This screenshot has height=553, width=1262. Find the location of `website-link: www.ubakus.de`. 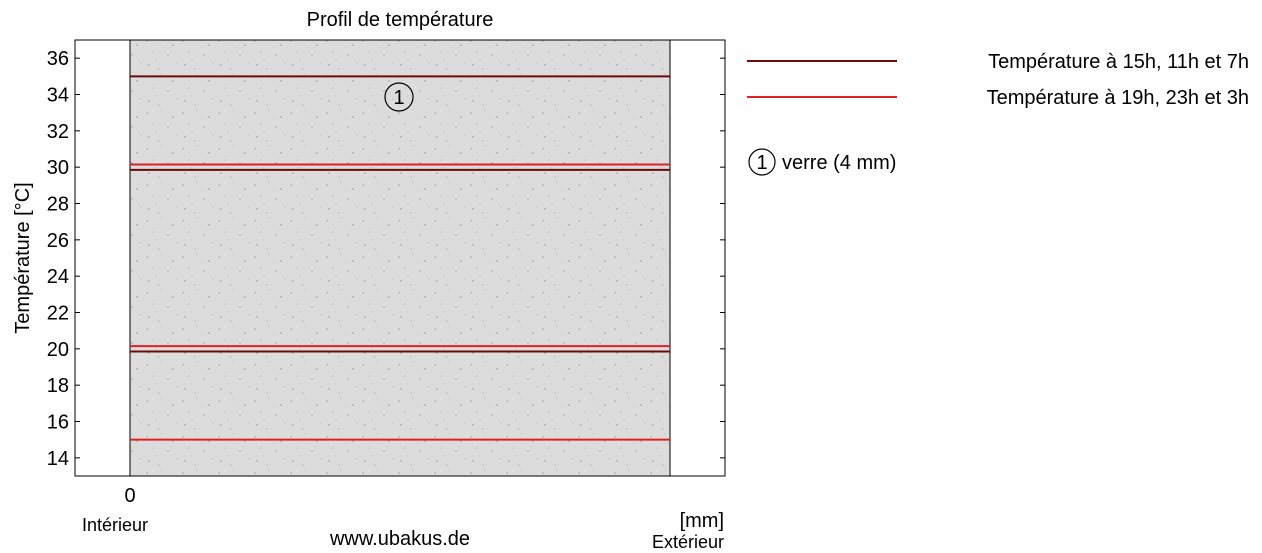

website-link: www.ubakus.de is located at coordinates (399, 539).